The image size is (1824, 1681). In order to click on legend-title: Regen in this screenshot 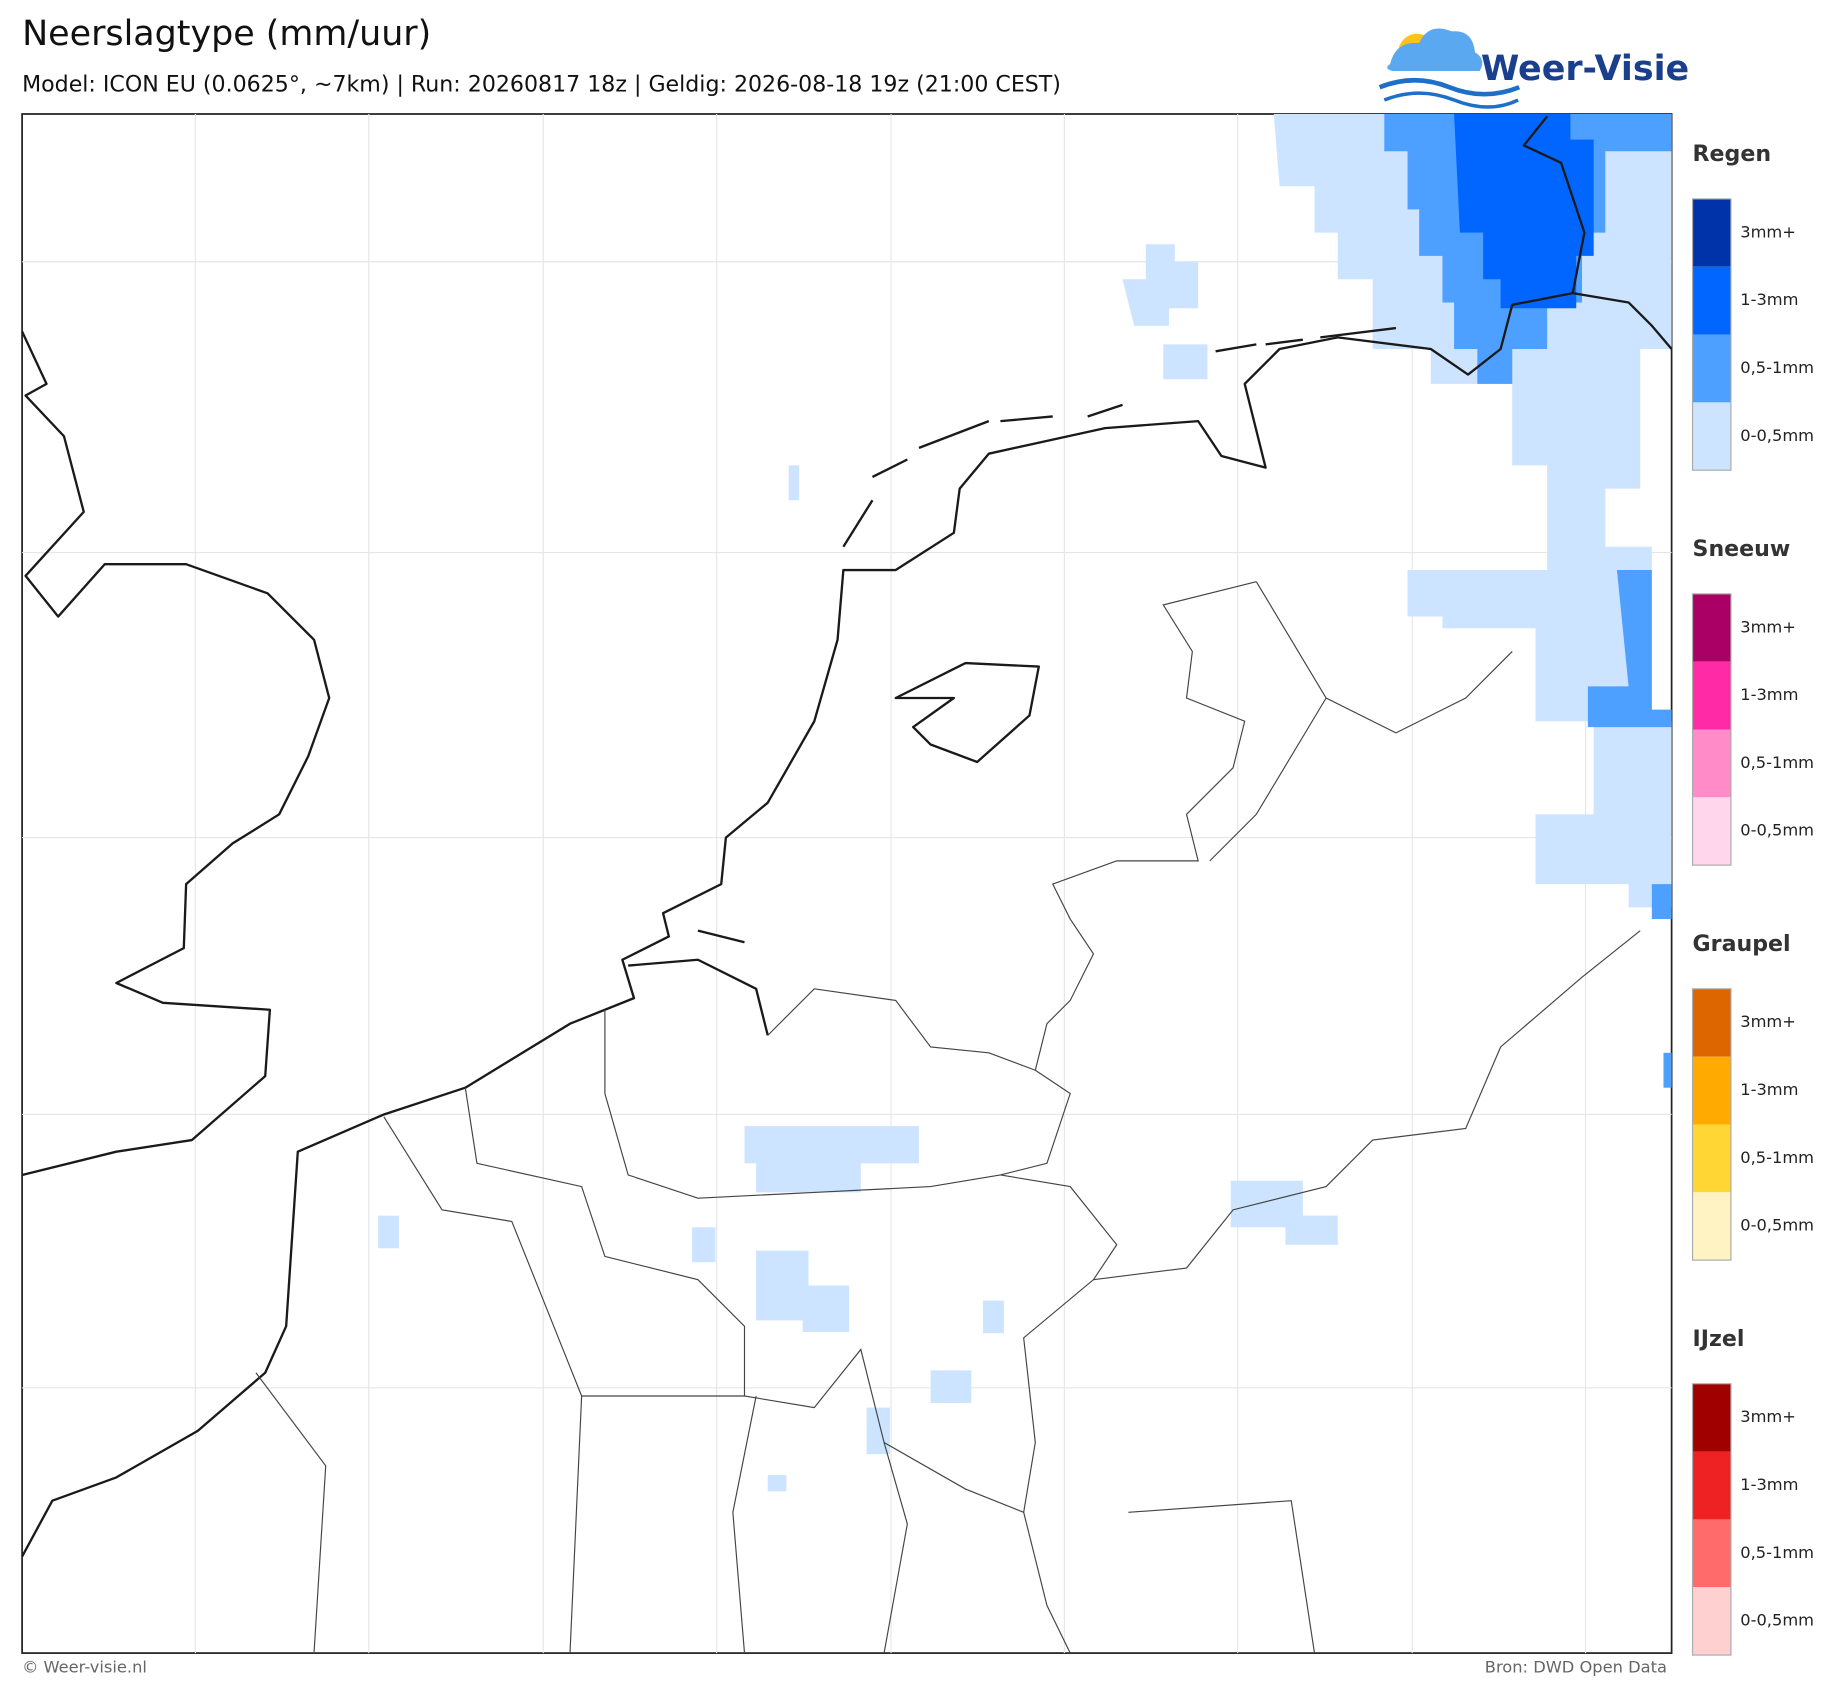, I will do `click(1732, 154)`.